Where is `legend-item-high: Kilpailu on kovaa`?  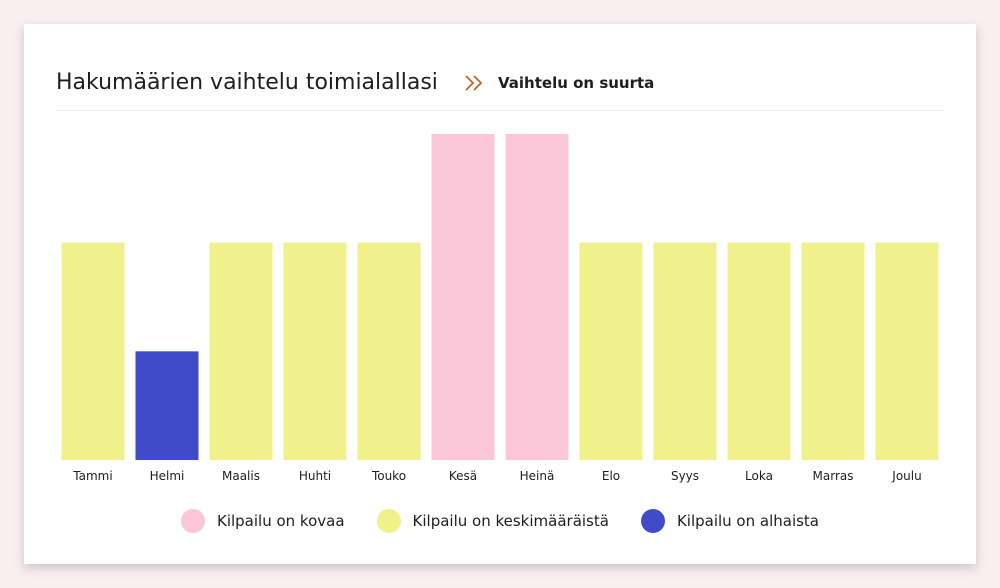
legend-item-high: Kilpailu on kovaa is located at coordinates (262, 521).